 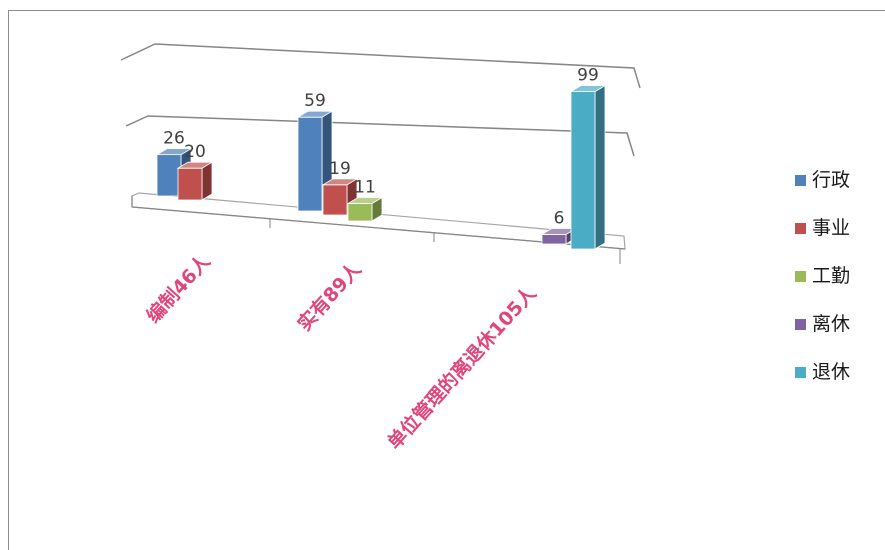 I want to click on bar-事业-0, so click(x=195, y=181).